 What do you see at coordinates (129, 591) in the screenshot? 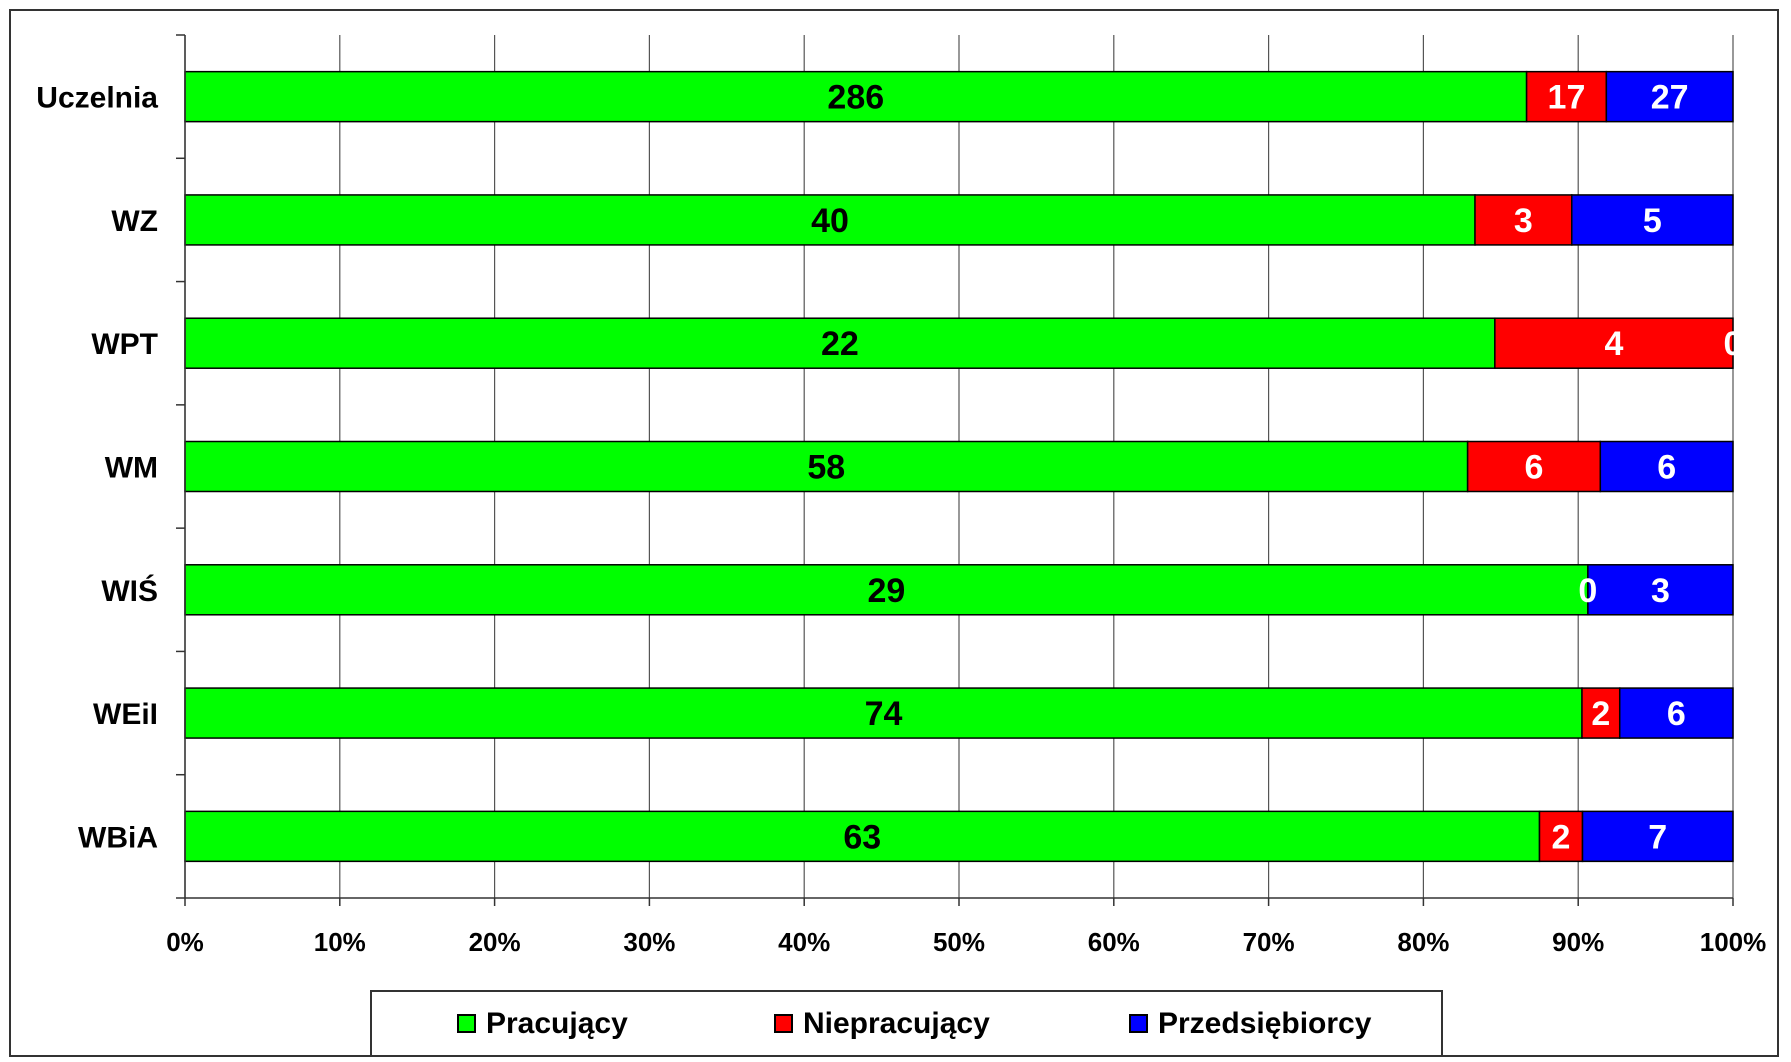
I see `category-label: WIŚ` at bounding box center [129, 591].